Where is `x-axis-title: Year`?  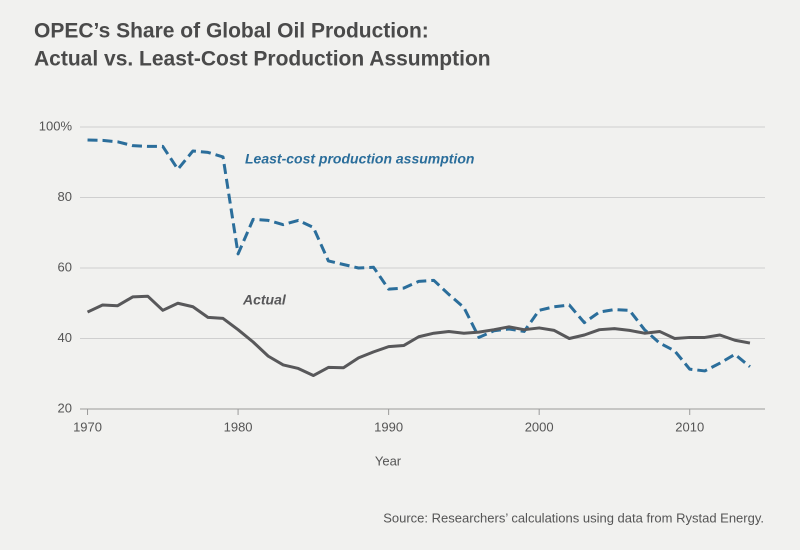 x-axis-title: Year is located at coordinates (388, 460).